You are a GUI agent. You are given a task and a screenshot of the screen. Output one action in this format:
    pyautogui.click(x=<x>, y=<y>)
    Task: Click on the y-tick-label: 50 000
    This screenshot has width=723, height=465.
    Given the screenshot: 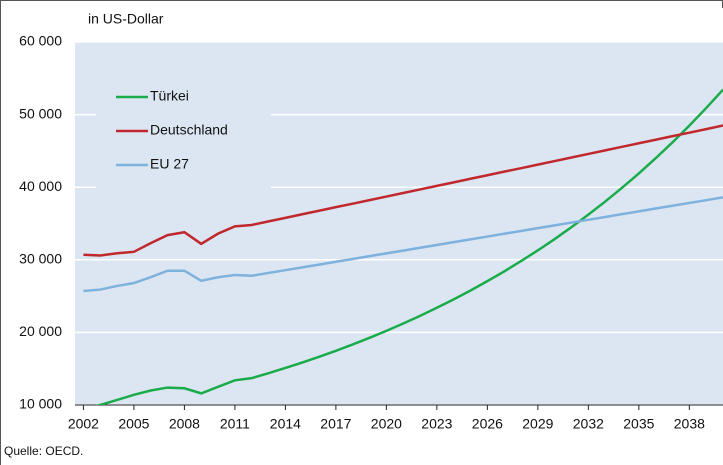 What is the action you would take?
    pyautogui.click(x=40, y=113)
    